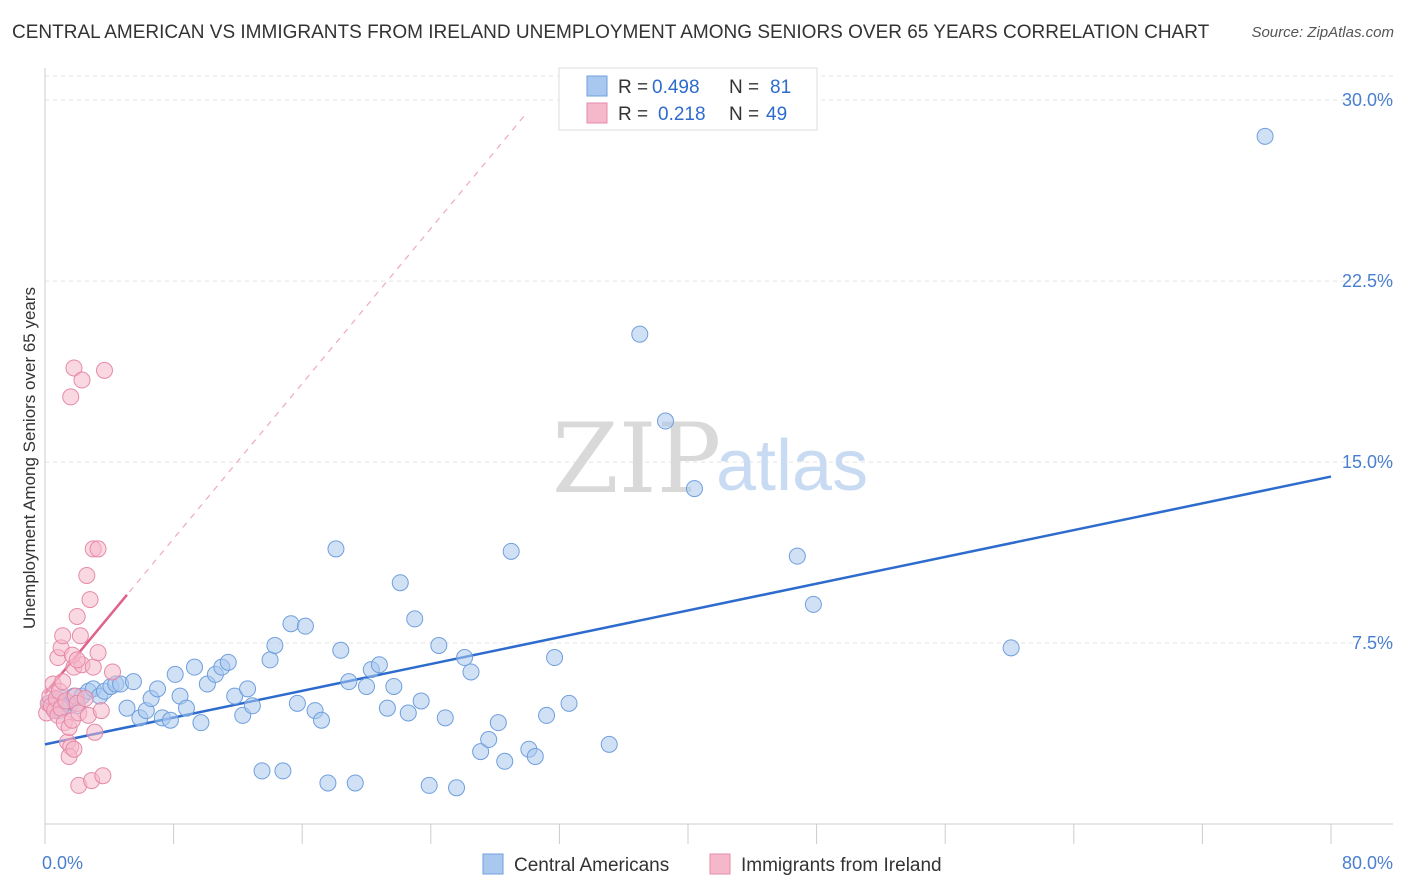 The image size is (1406, 892). Describe the element at coordinates (1372, 643) in the screenshot. I see `y-tick-label: 7.5%` at that location.